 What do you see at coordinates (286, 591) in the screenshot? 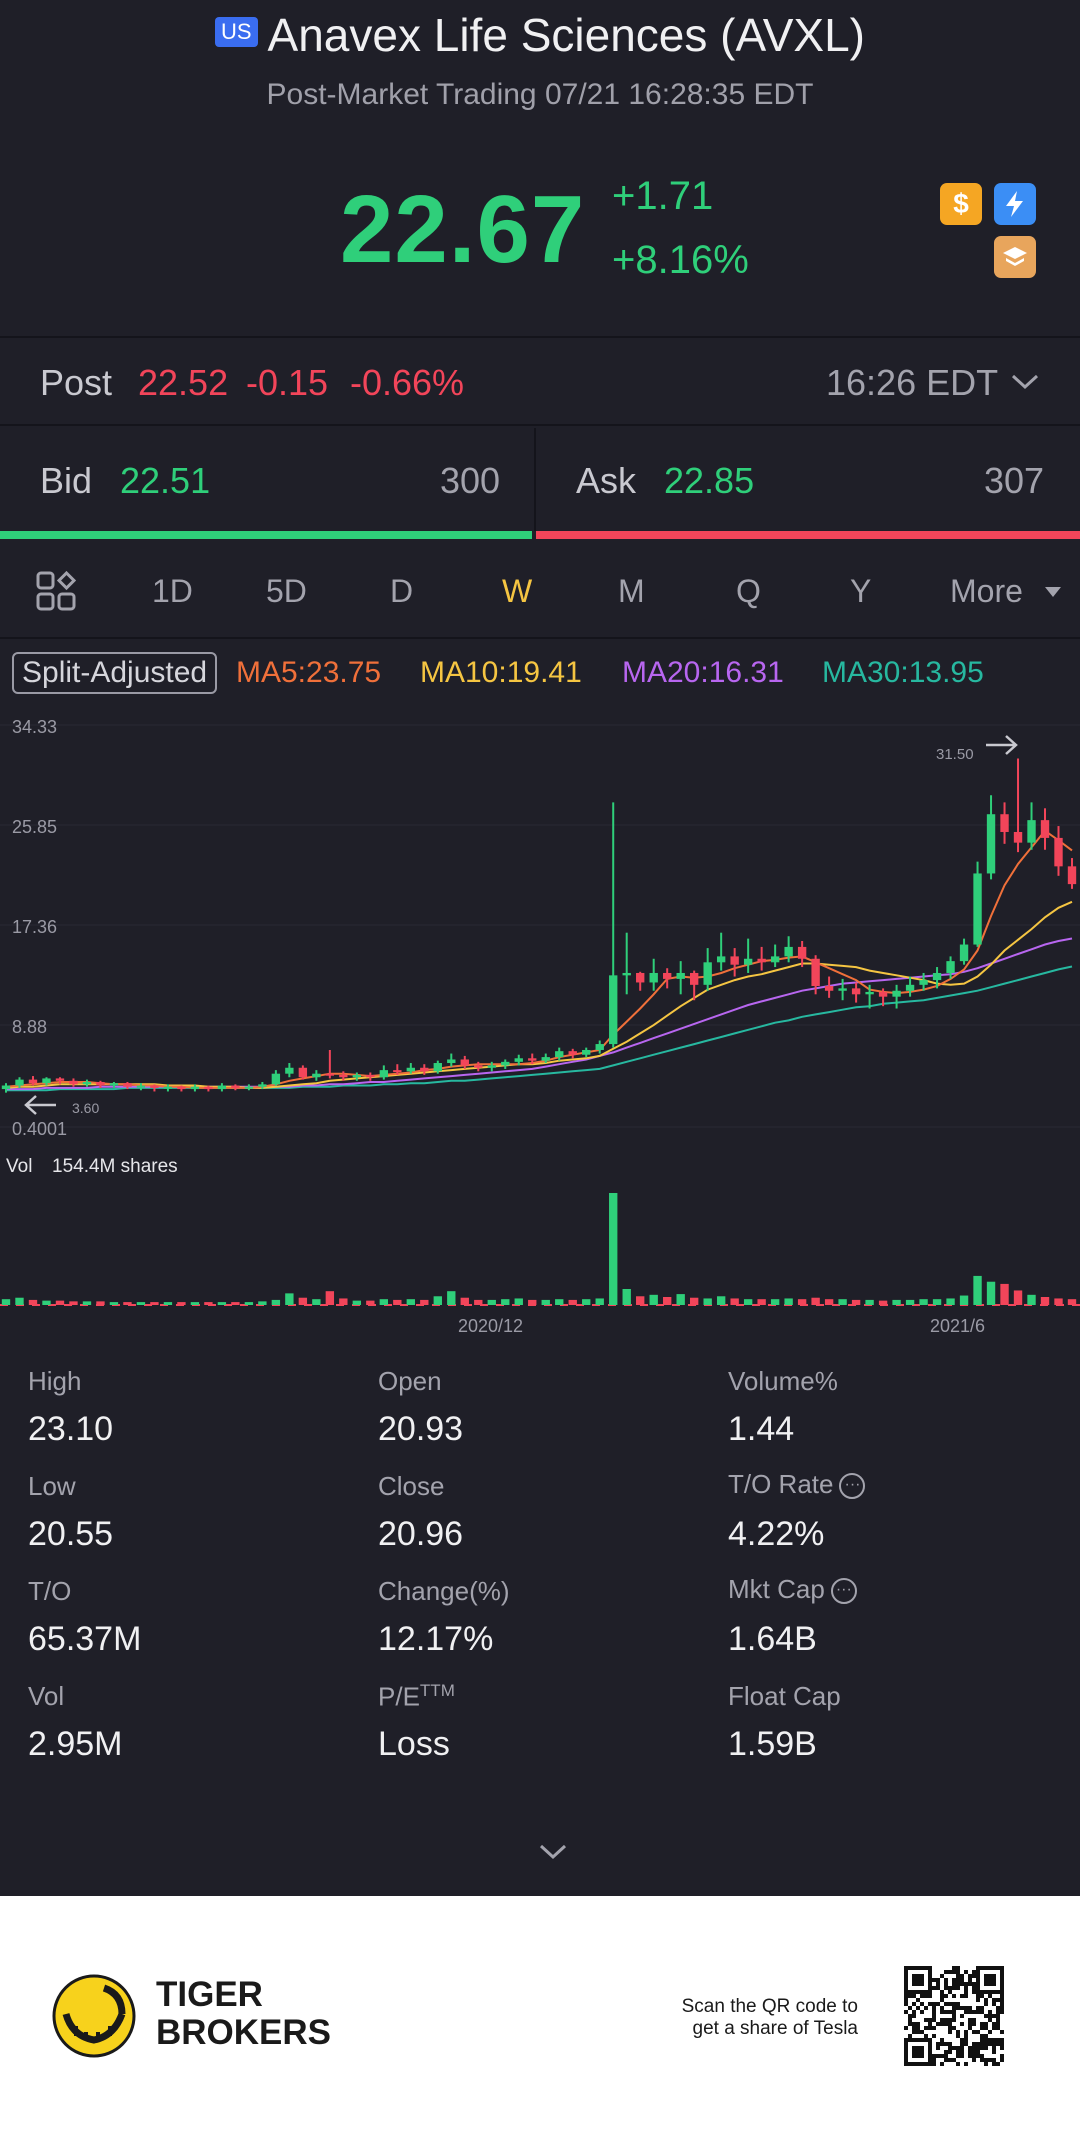
I see `tab-5d: 5D` at bounding box center [286, 591].